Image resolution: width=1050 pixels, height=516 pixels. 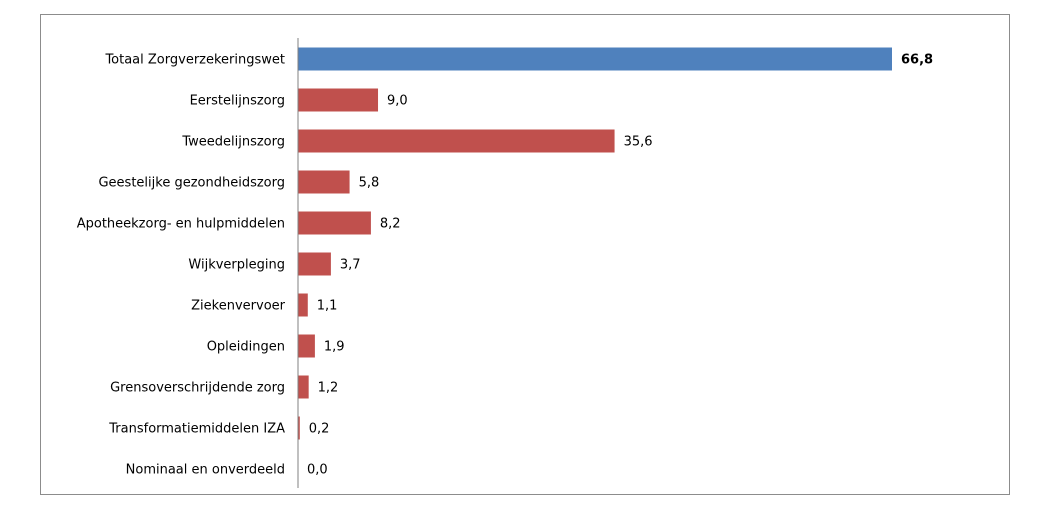 I want to click on category-label-geestelijke-gezondheidszorg: Geestelijke gezondheidszorg, so click(x=191, y=183).